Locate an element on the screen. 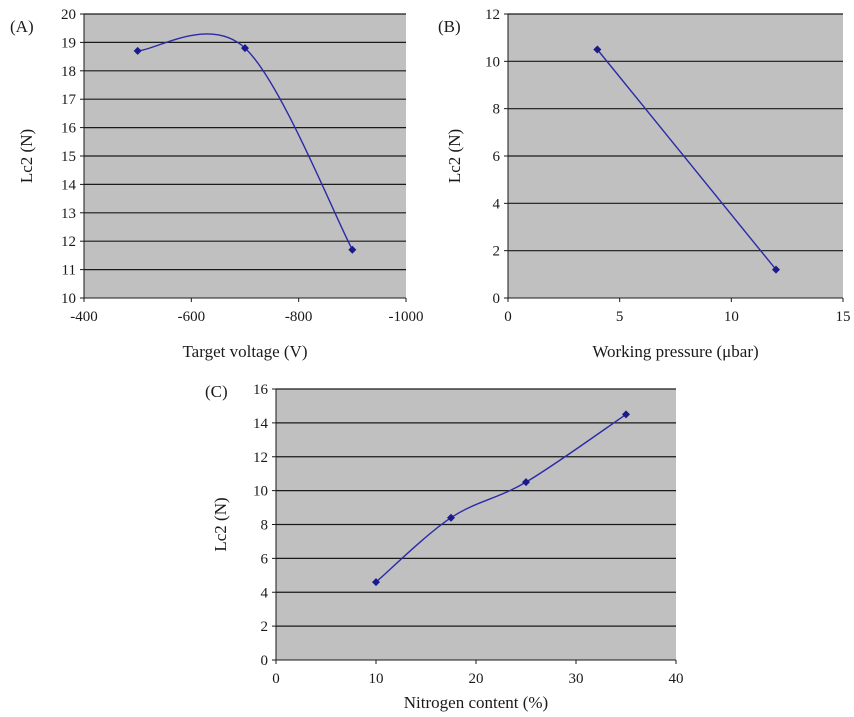 This screenshot has height=717, width=854. panel-label: (B) is located at coordinates (449, 26).